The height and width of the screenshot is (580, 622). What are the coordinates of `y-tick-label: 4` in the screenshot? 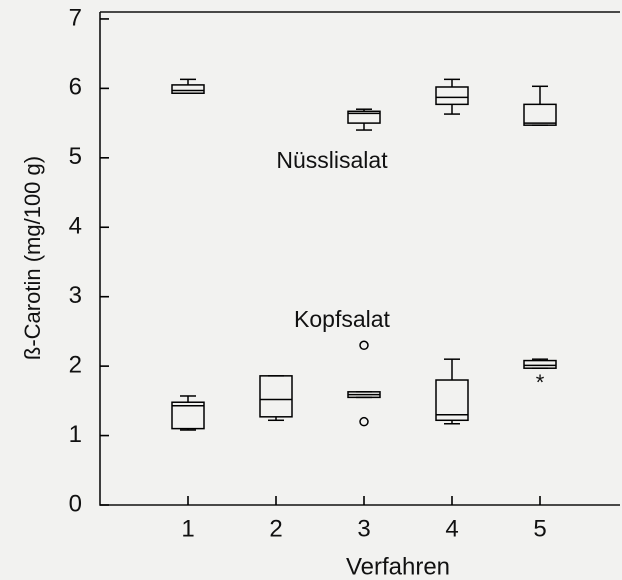 It's located at (75, 226).